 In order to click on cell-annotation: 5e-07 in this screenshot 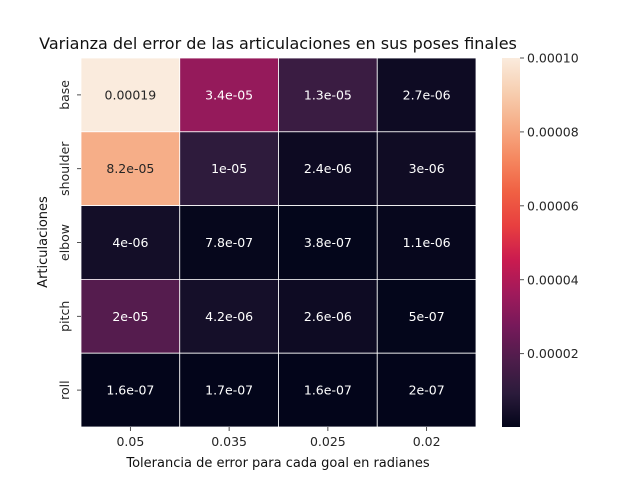, I will do `click(427, 316)`.